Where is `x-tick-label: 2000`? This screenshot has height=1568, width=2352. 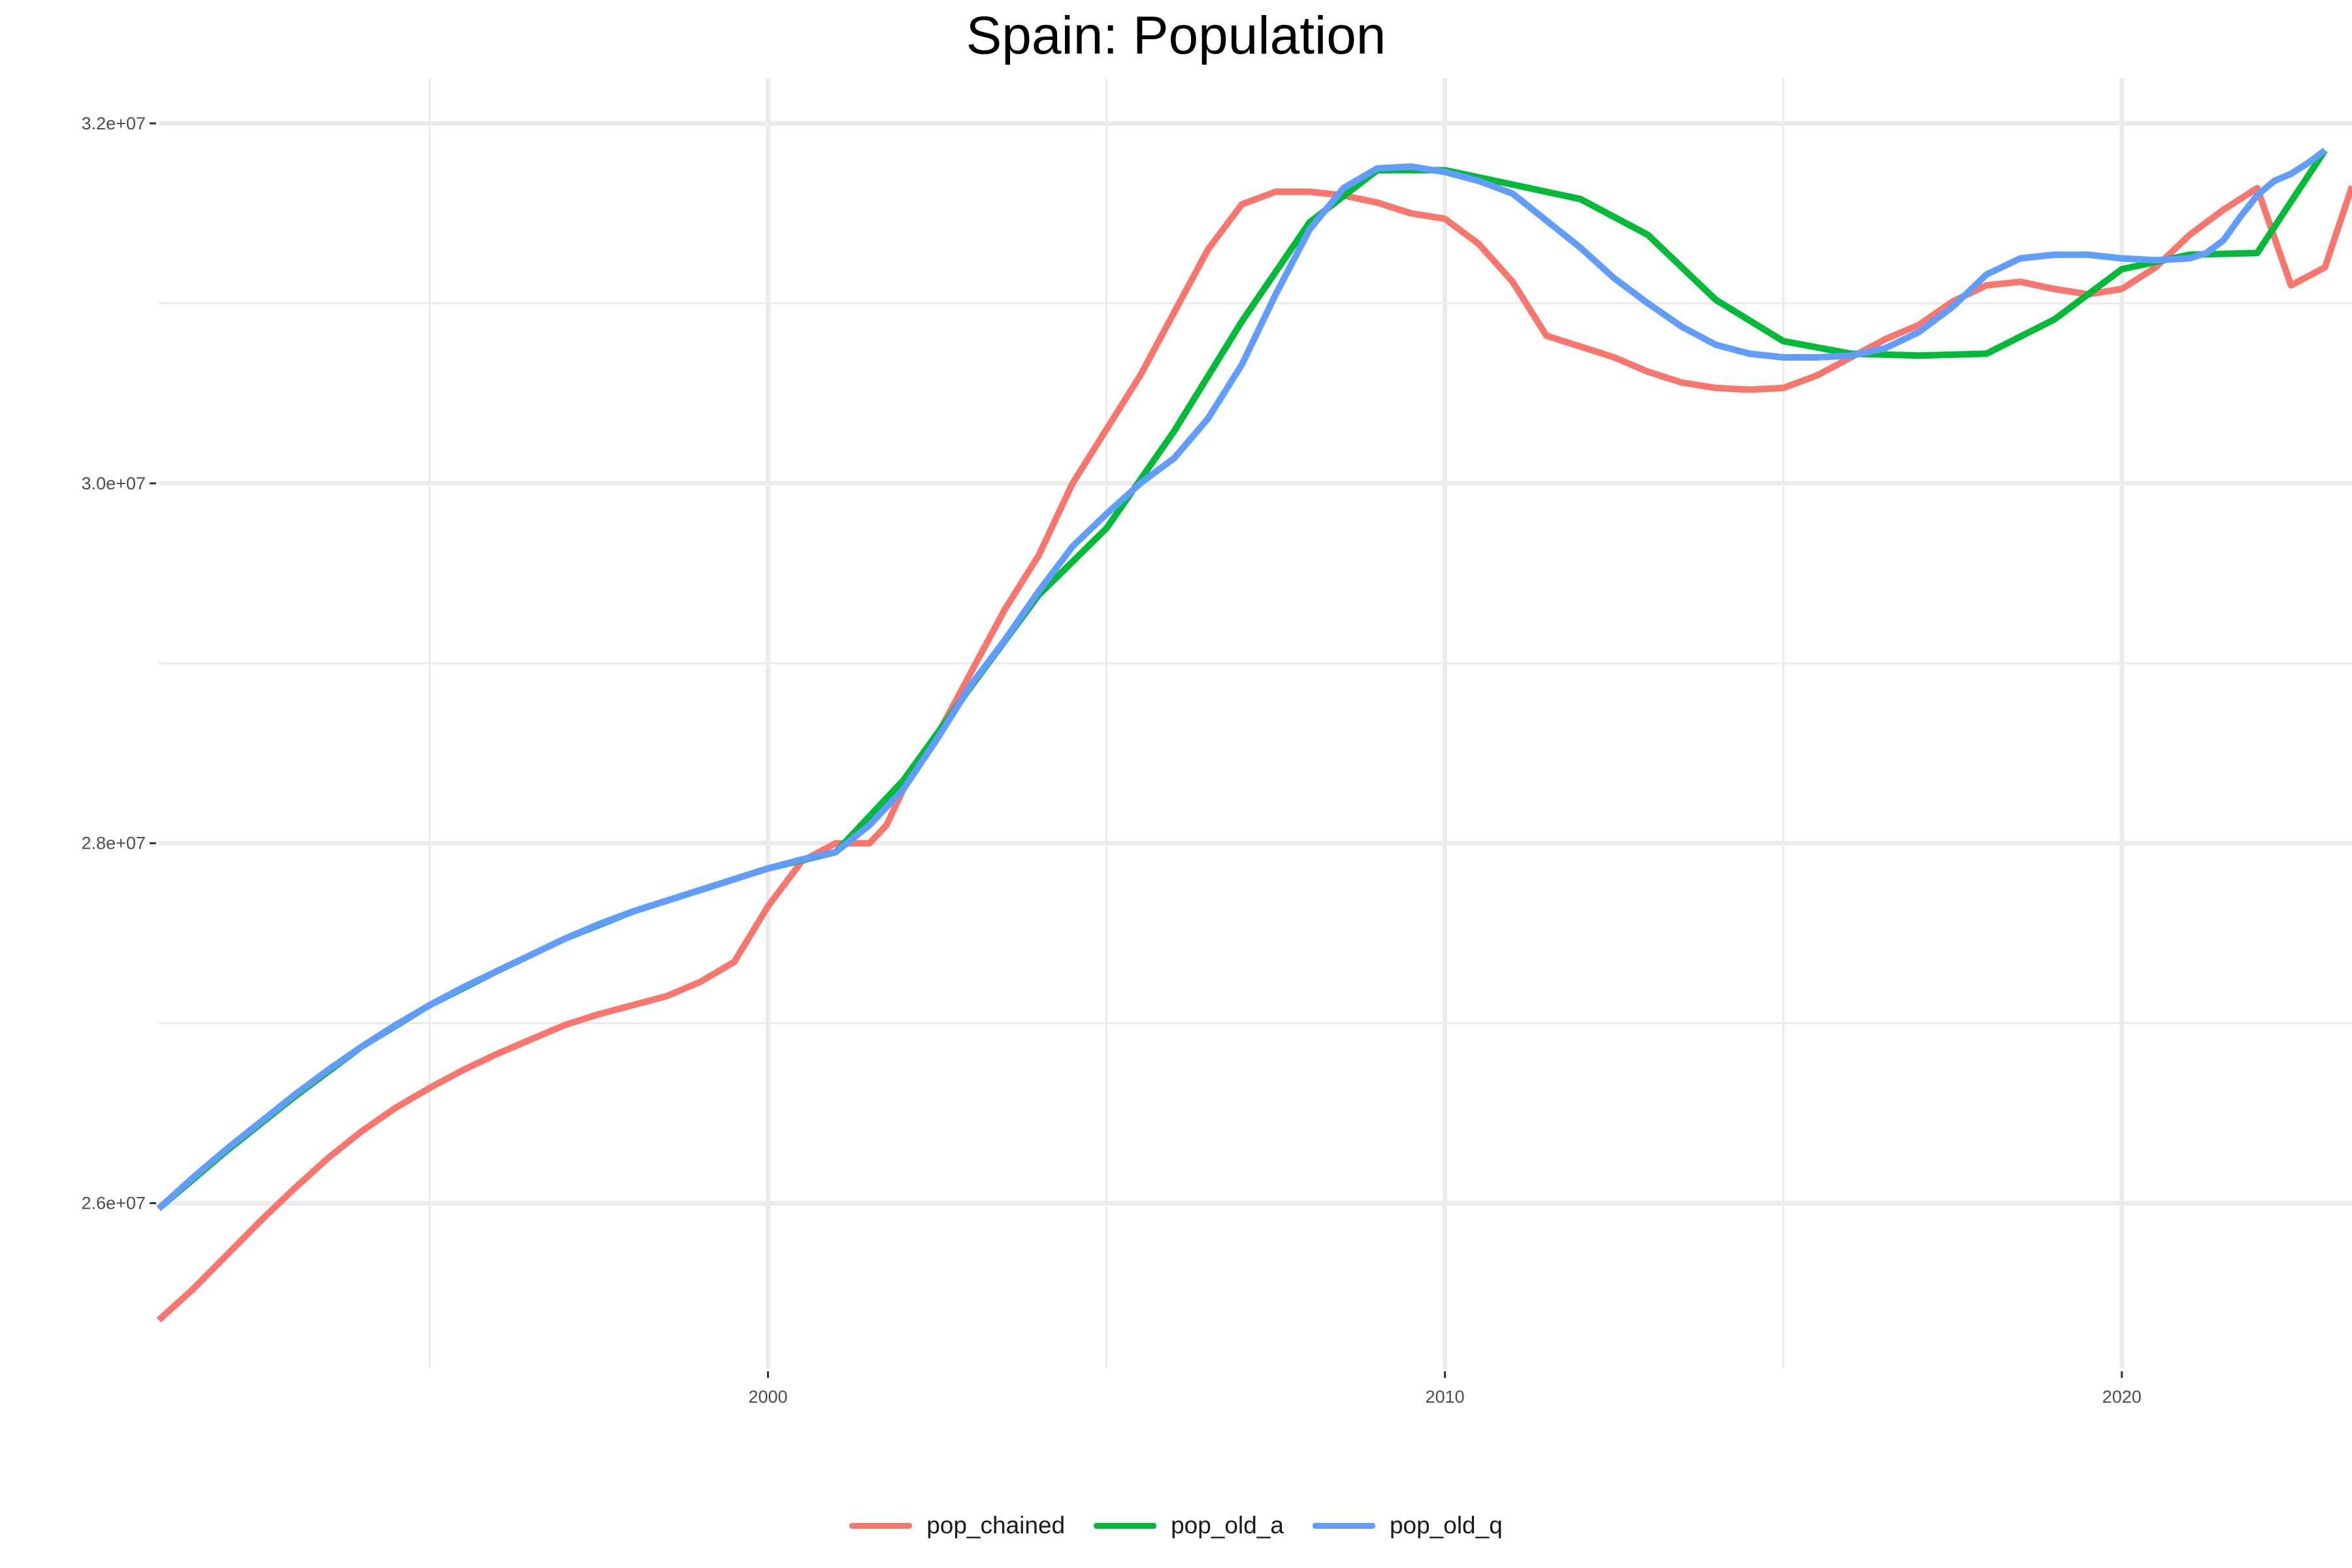
x-tick-label: 2000 is located at coordinates (767, 1397).